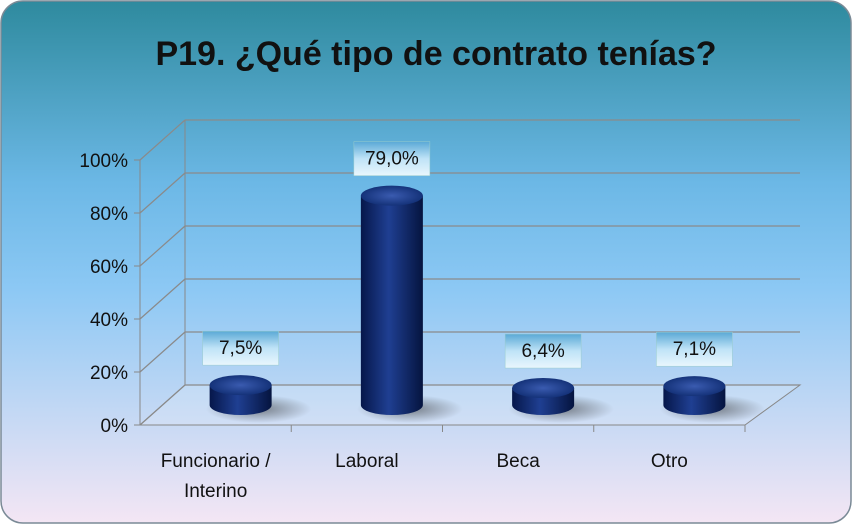  Describe the element at coordinates (103, 161) in the screenshot. I see `y-tick-label: 100%` at that location.